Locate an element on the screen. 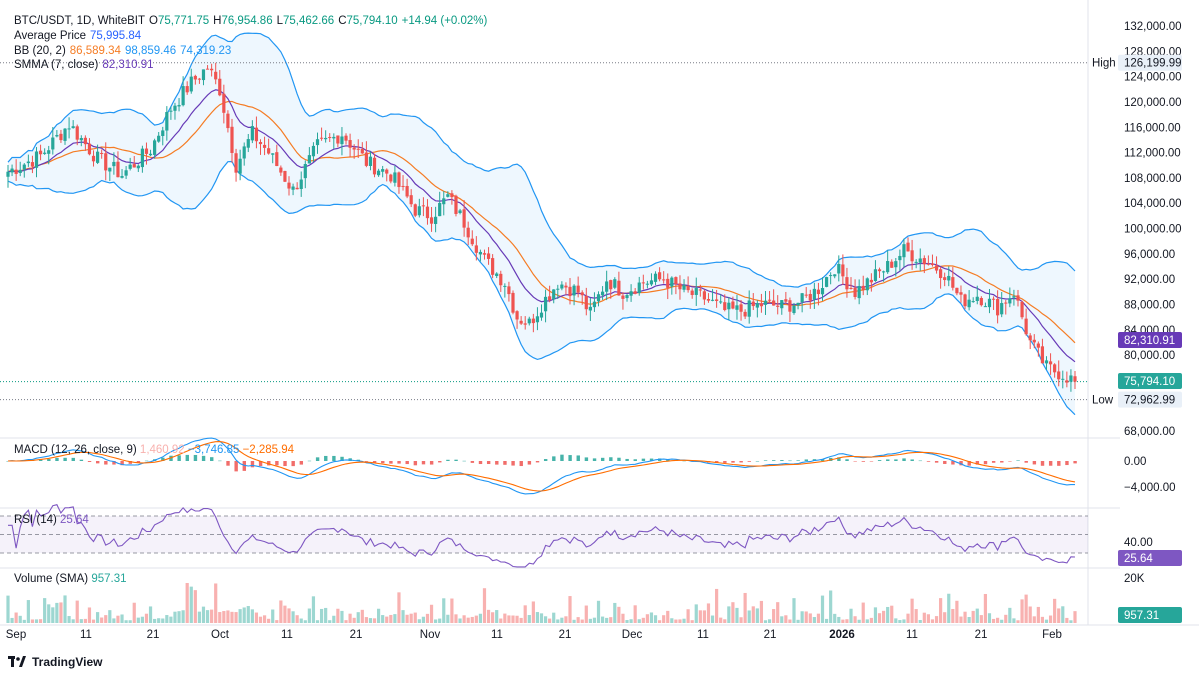 This screenshot has height=675, width=1199. low-tag: 72,962.99 is located at coordinates (1149, 401).